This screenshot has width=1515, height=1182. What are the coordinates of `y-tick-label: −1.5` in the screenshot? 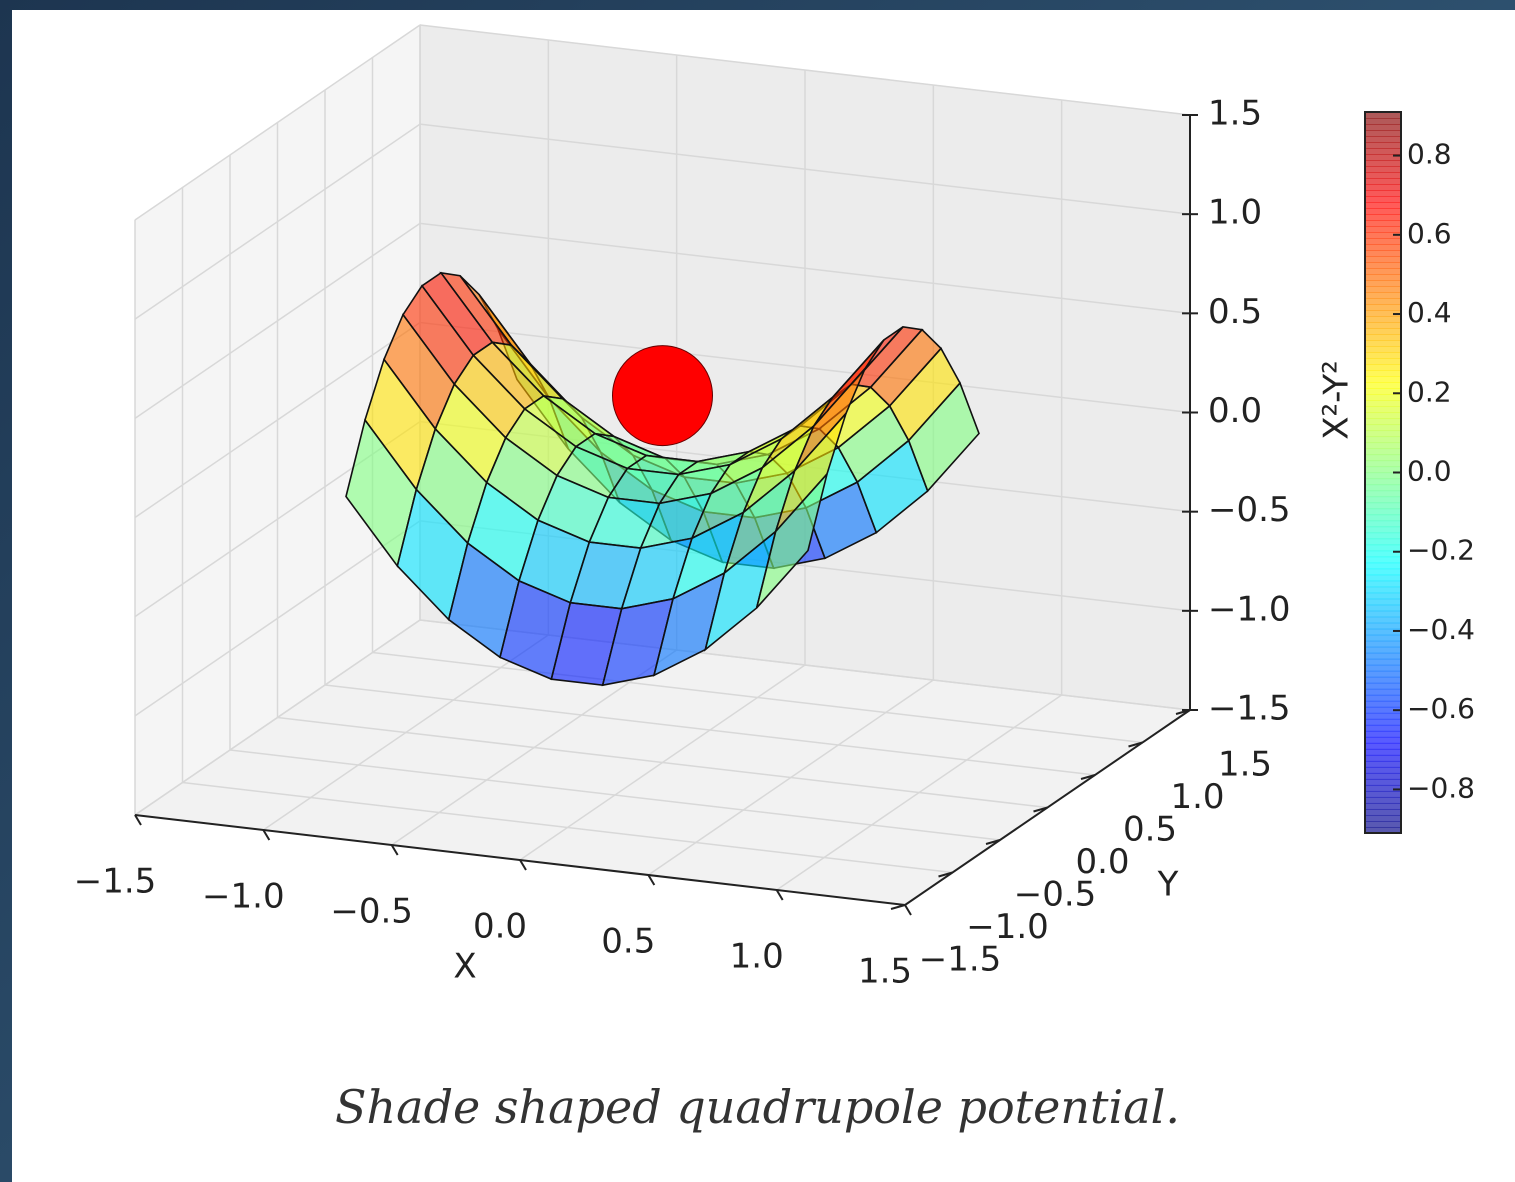 It's located at (960, 960).